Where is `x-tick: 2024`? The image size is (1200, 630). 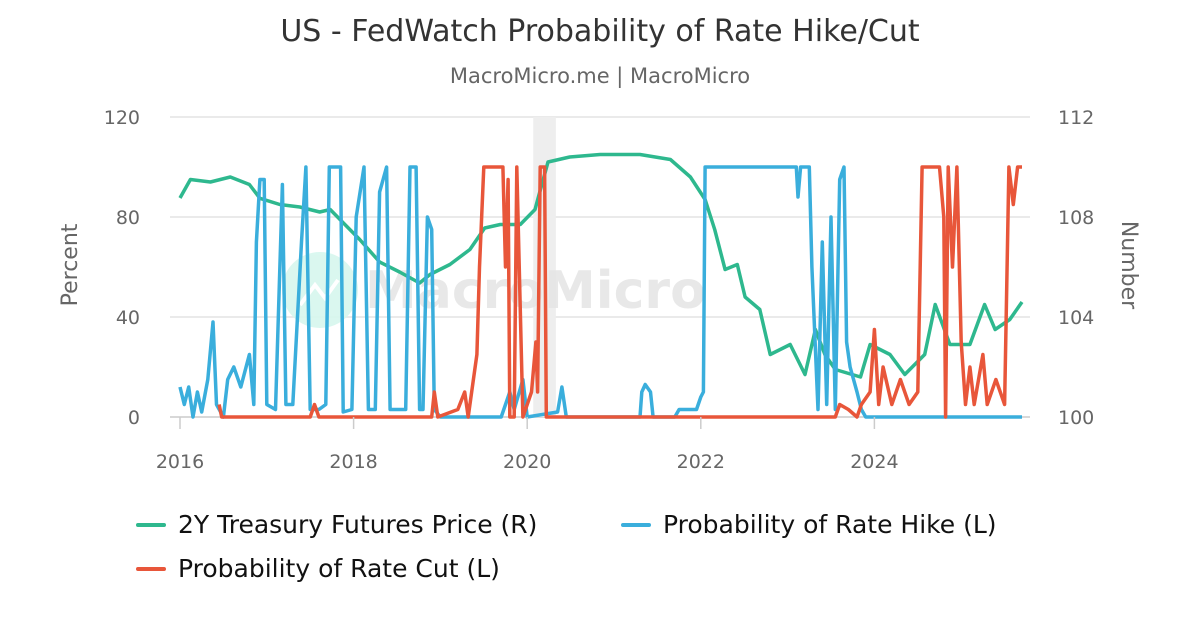 x-tick: 2024 is located at coordinates (874, 462).